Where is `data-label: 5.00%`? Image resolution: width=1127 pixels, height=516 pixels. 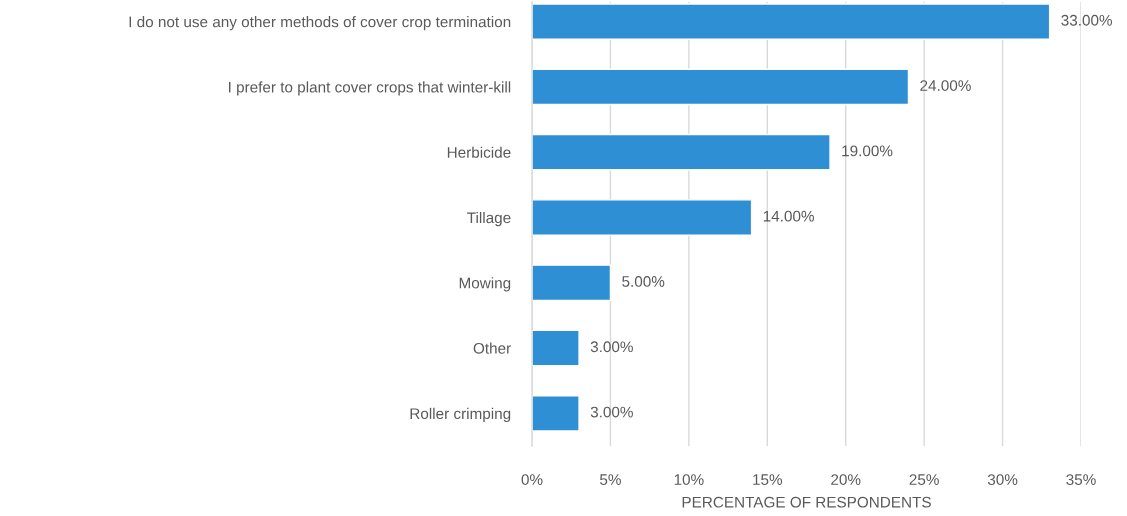
data-label: 5.00% is located at coordinates (643, 281).